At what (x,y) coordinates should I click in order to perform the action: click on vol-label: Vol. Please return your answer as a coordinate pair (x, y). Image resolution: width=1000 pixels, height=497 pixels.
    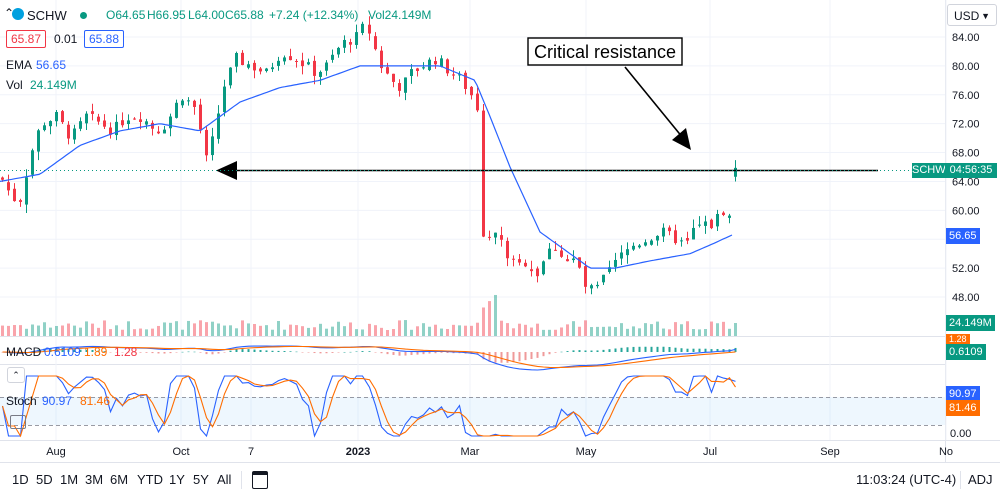
    Looking at the image, I should click on (14, 85).